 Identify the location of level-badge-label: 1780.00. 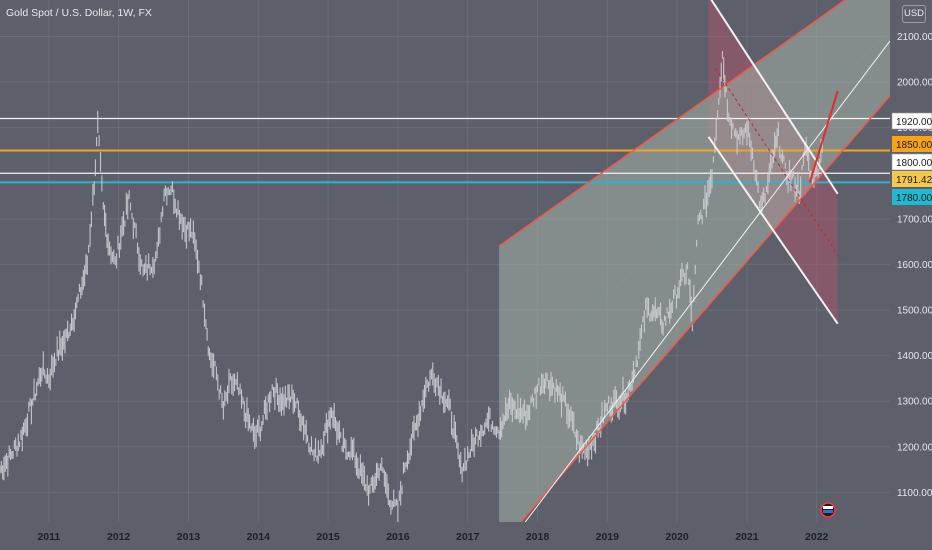
(914, 198).